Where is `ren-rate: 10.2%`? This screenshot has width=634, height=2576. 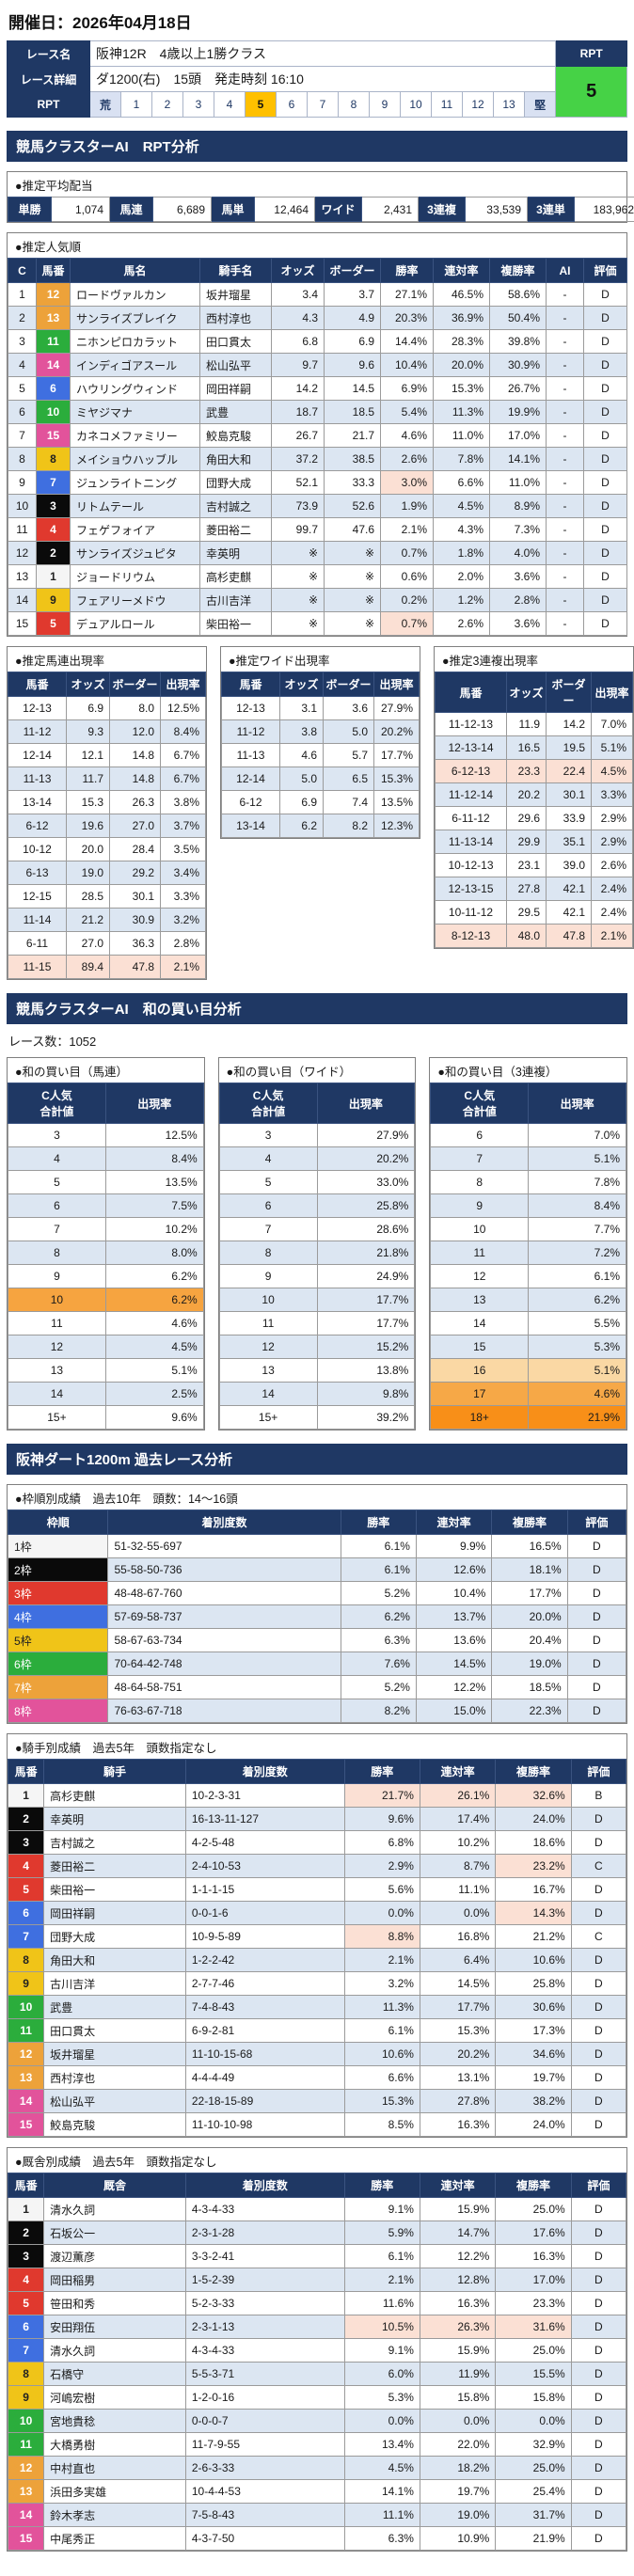 ren-rate: 10.2% is located at coordinates (457, 1843).